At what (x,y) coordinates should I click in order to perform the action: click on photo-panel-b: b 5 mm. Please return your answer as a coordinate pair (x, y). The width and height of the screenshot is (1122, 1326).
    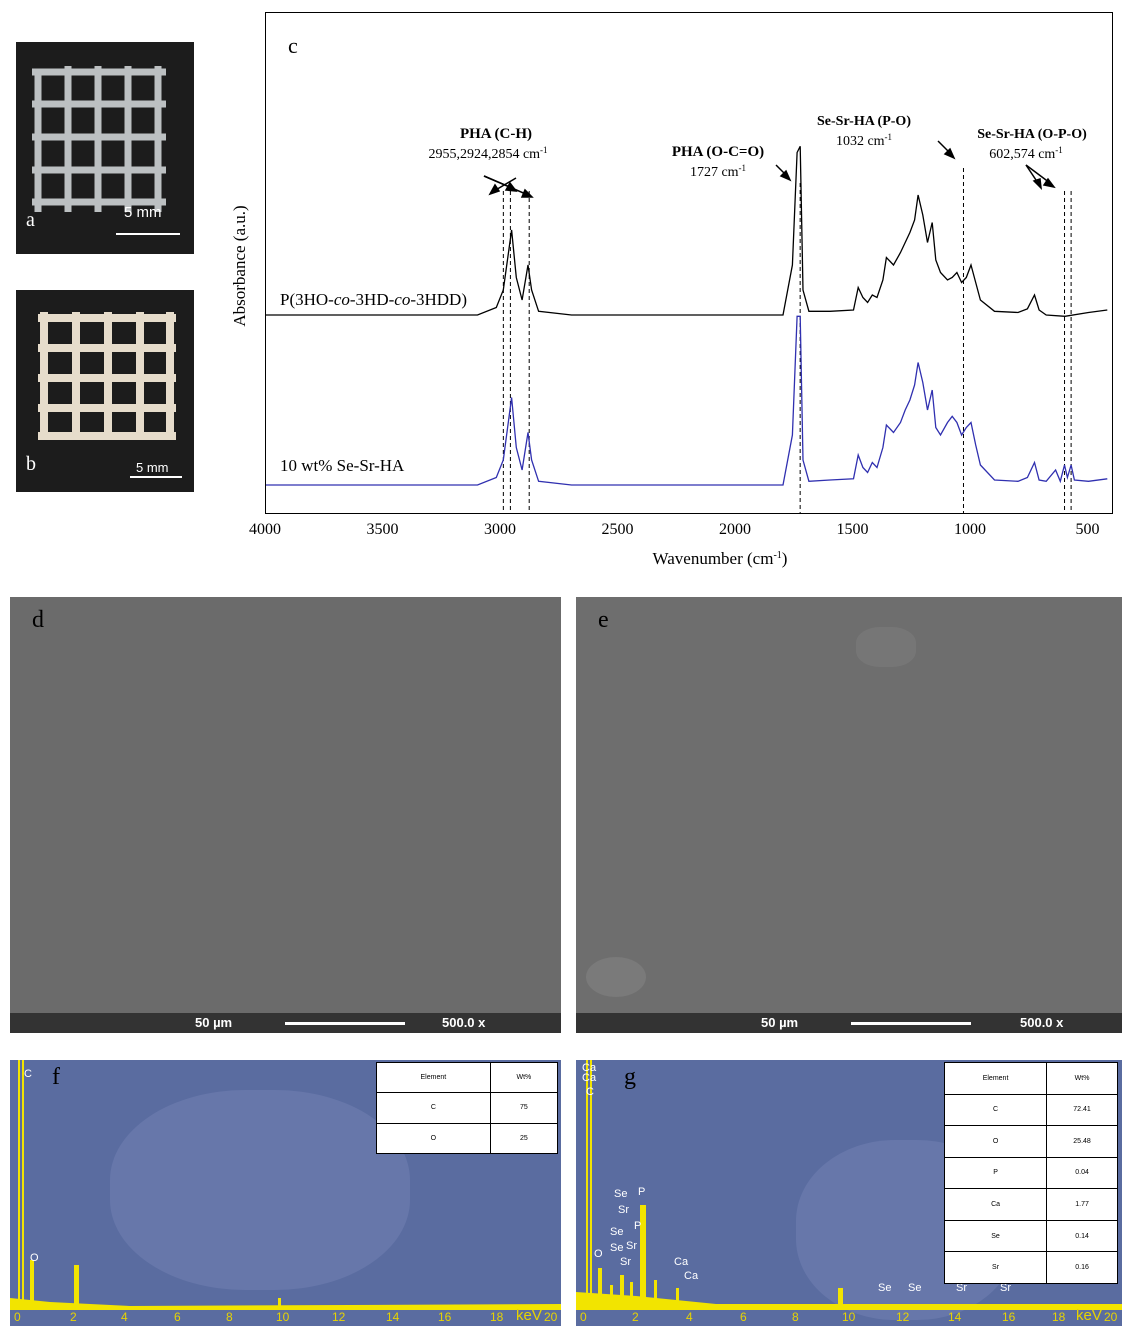
    Looking at the image, I should click on (105, 391).